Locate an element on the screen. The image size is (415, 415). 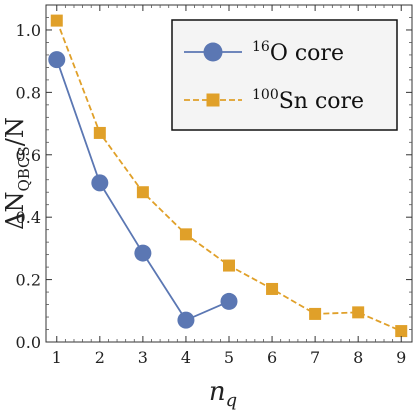
y-tick-label: 0.0 is located at coordinates (28, 342).